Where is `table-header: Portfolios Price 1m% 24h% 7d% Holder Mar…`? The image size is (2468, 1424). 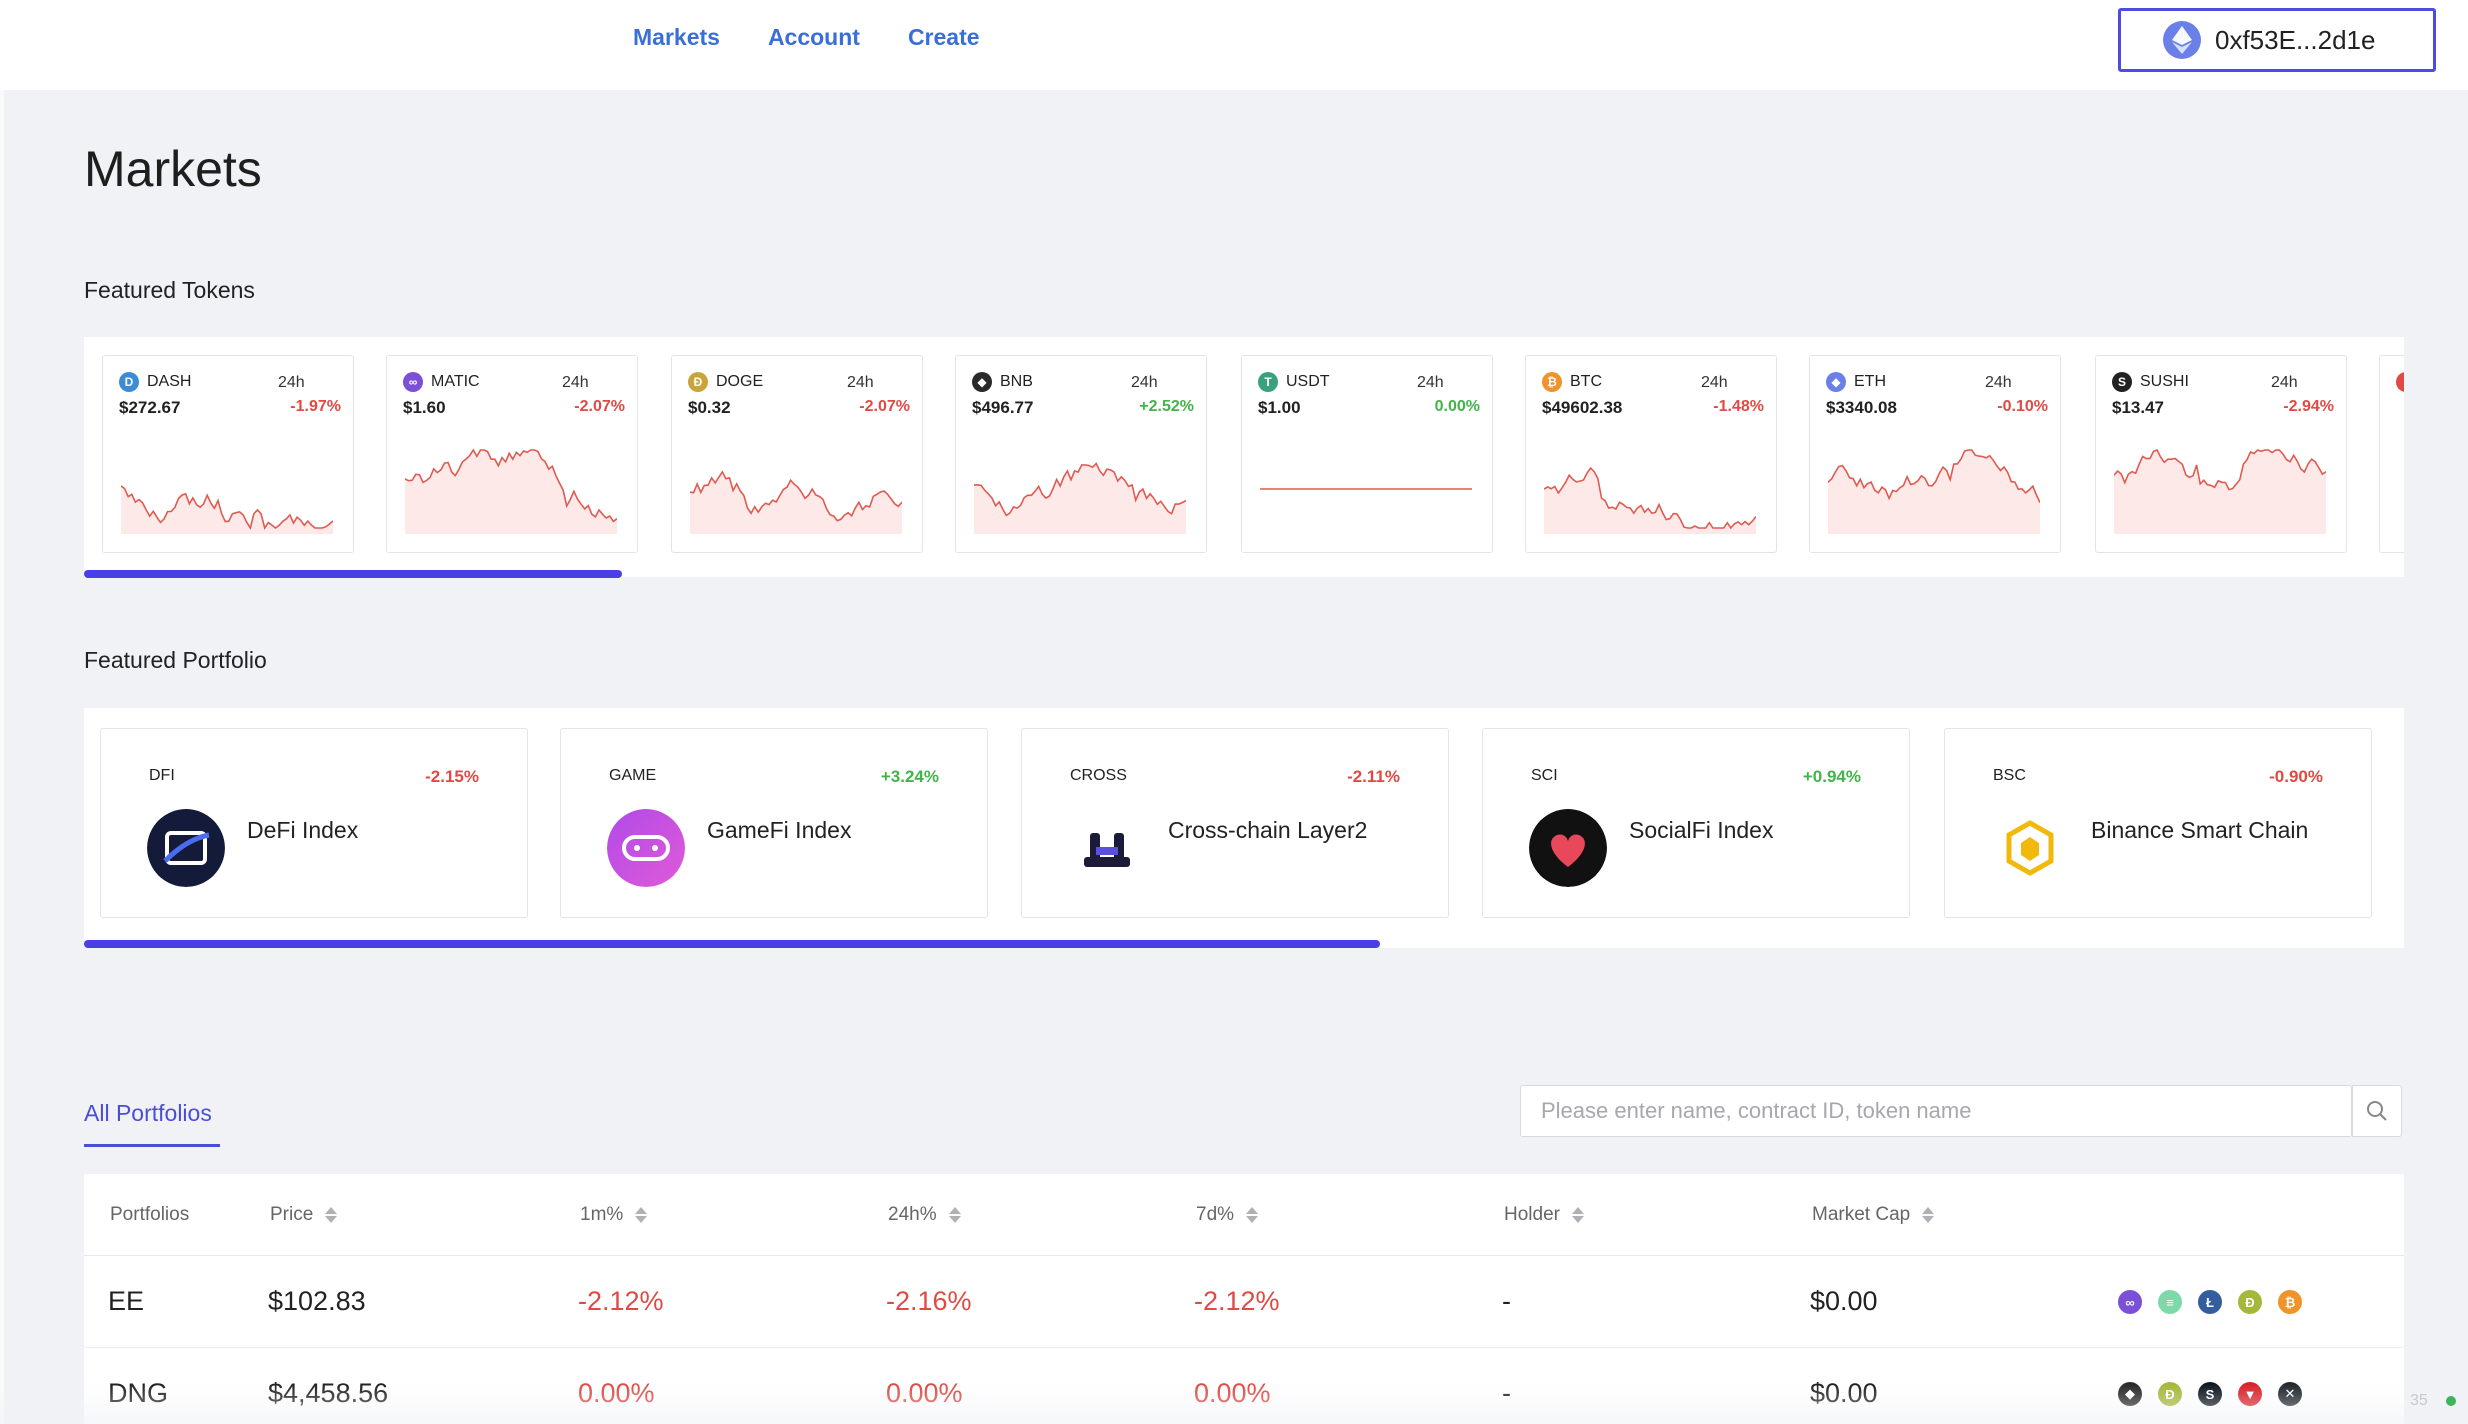
table-header: Portfolios Price 1m% 24h% 7d% Holder Mar… is located at coordinates (1244, 1215).